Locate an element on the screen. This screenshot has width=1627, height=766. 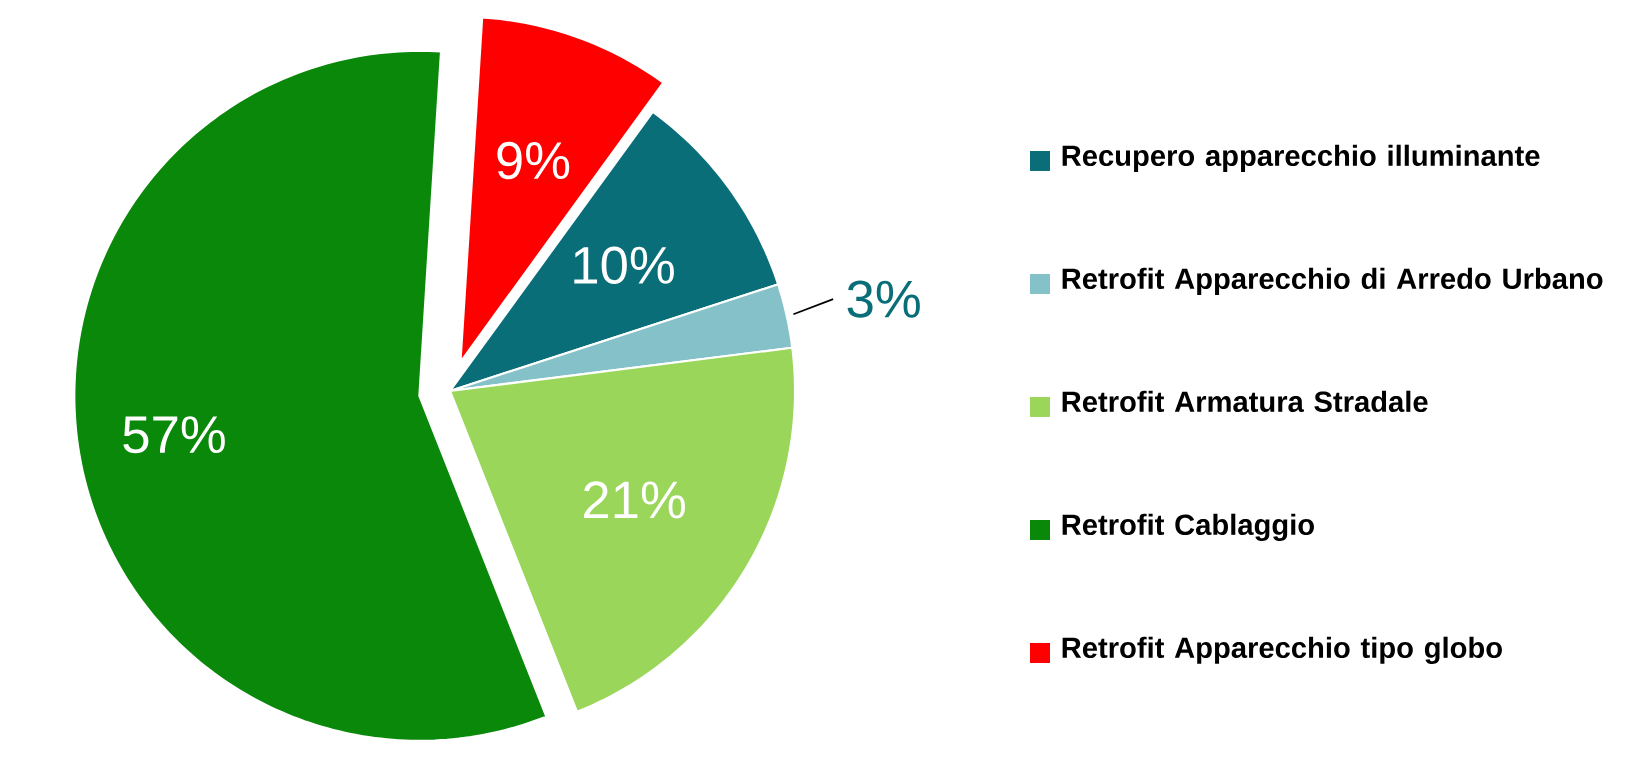
data-label: 3% is located at coordinates (883, 299).